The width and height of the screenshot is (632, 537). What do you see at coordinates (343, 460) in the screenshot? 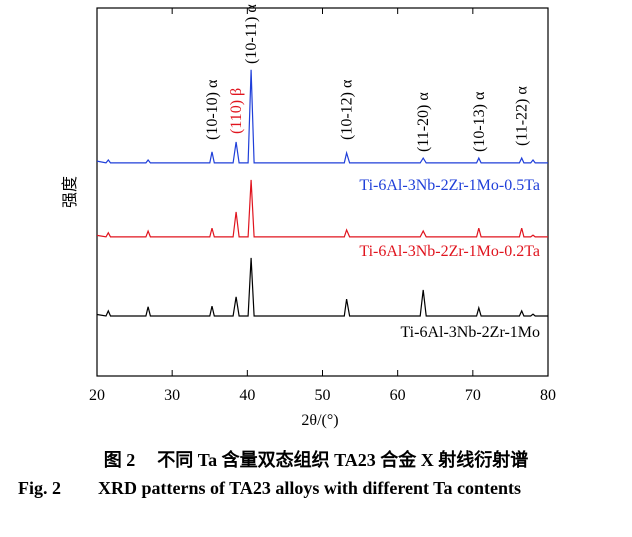
I see `caption-text: 不同 Ta 含量双态组织 TA23 合金 X 射线衍射谱` at bounding box center [343, 460].